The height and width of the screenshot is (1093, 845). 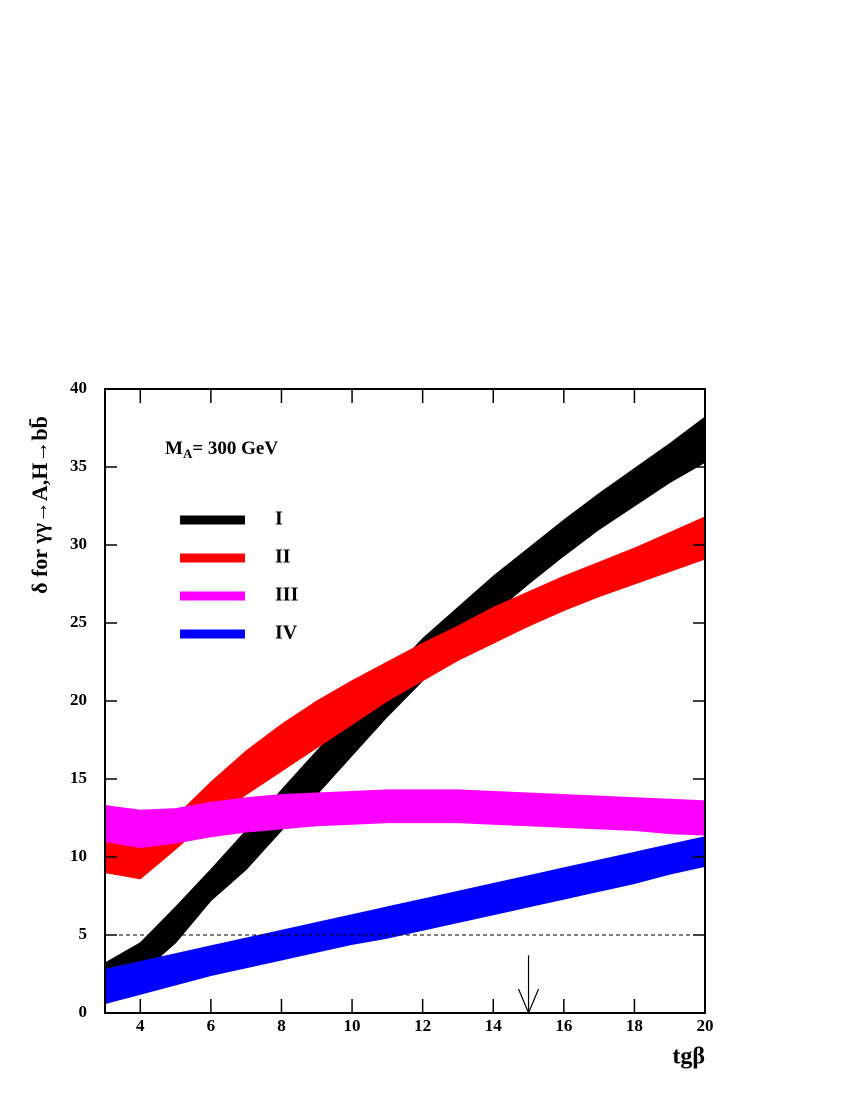 What do you see at coordinates (235, 448) in the screenshot?
I see `annotation-rest: = 300 GeV` at bounding box center [235, 448].